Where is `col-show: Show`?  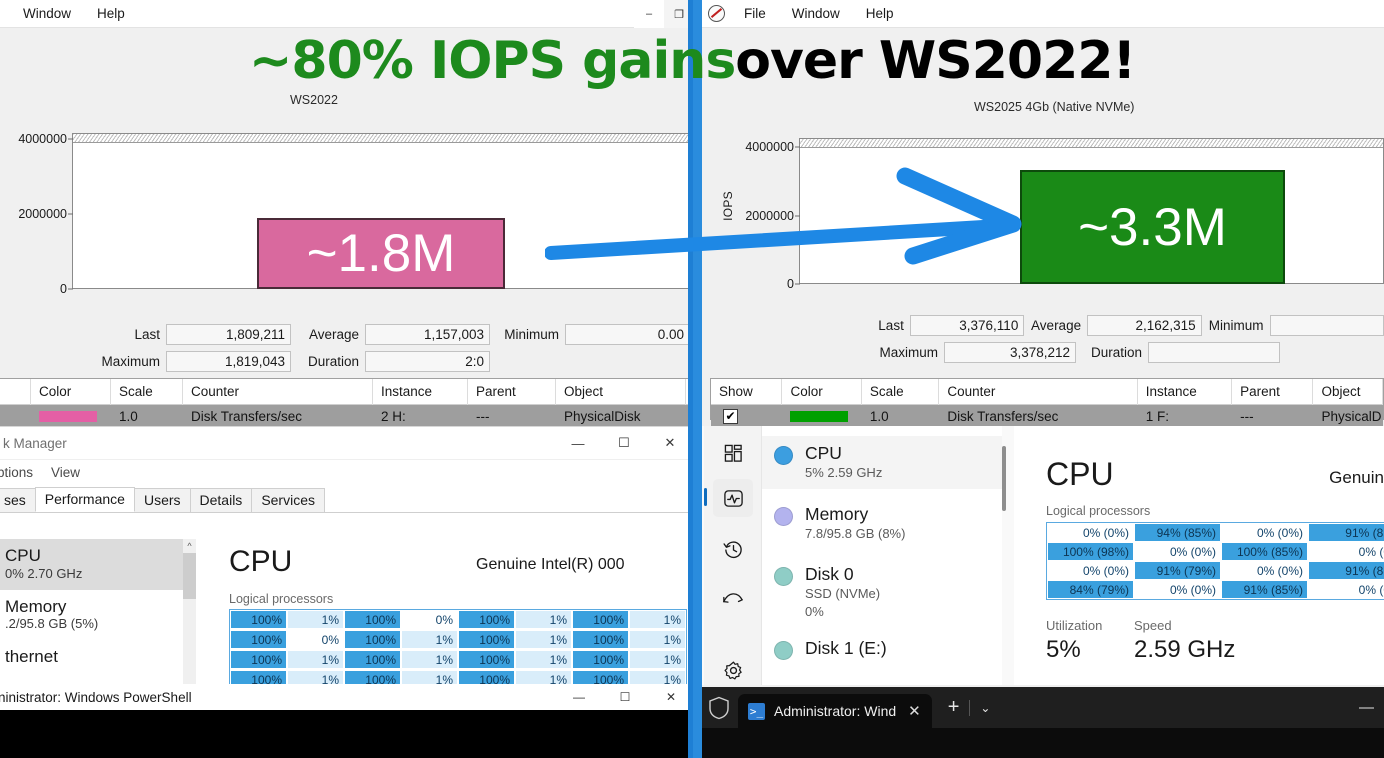 col-show: Show is located at coordinates (747, 391).